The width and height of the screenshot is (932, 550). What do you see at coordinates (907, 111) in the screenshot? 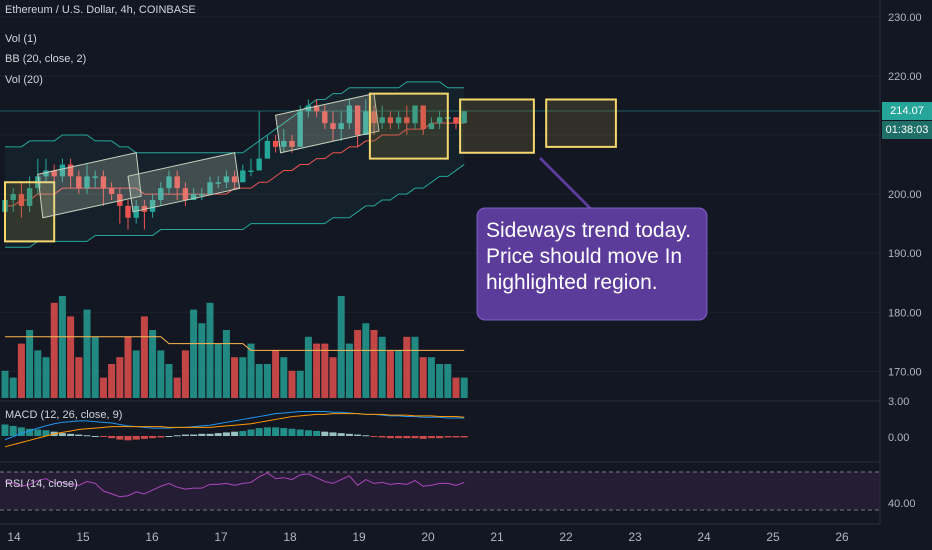
I see `last-price-tag: 214.07` at bounding box center [907, 111].